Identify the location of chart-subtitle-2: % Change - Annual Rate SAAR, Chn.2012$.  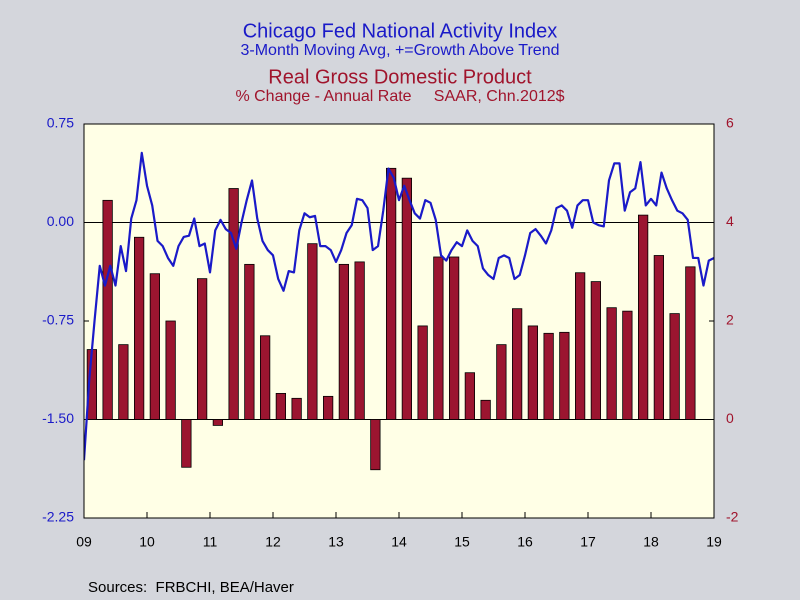
(399, 96).